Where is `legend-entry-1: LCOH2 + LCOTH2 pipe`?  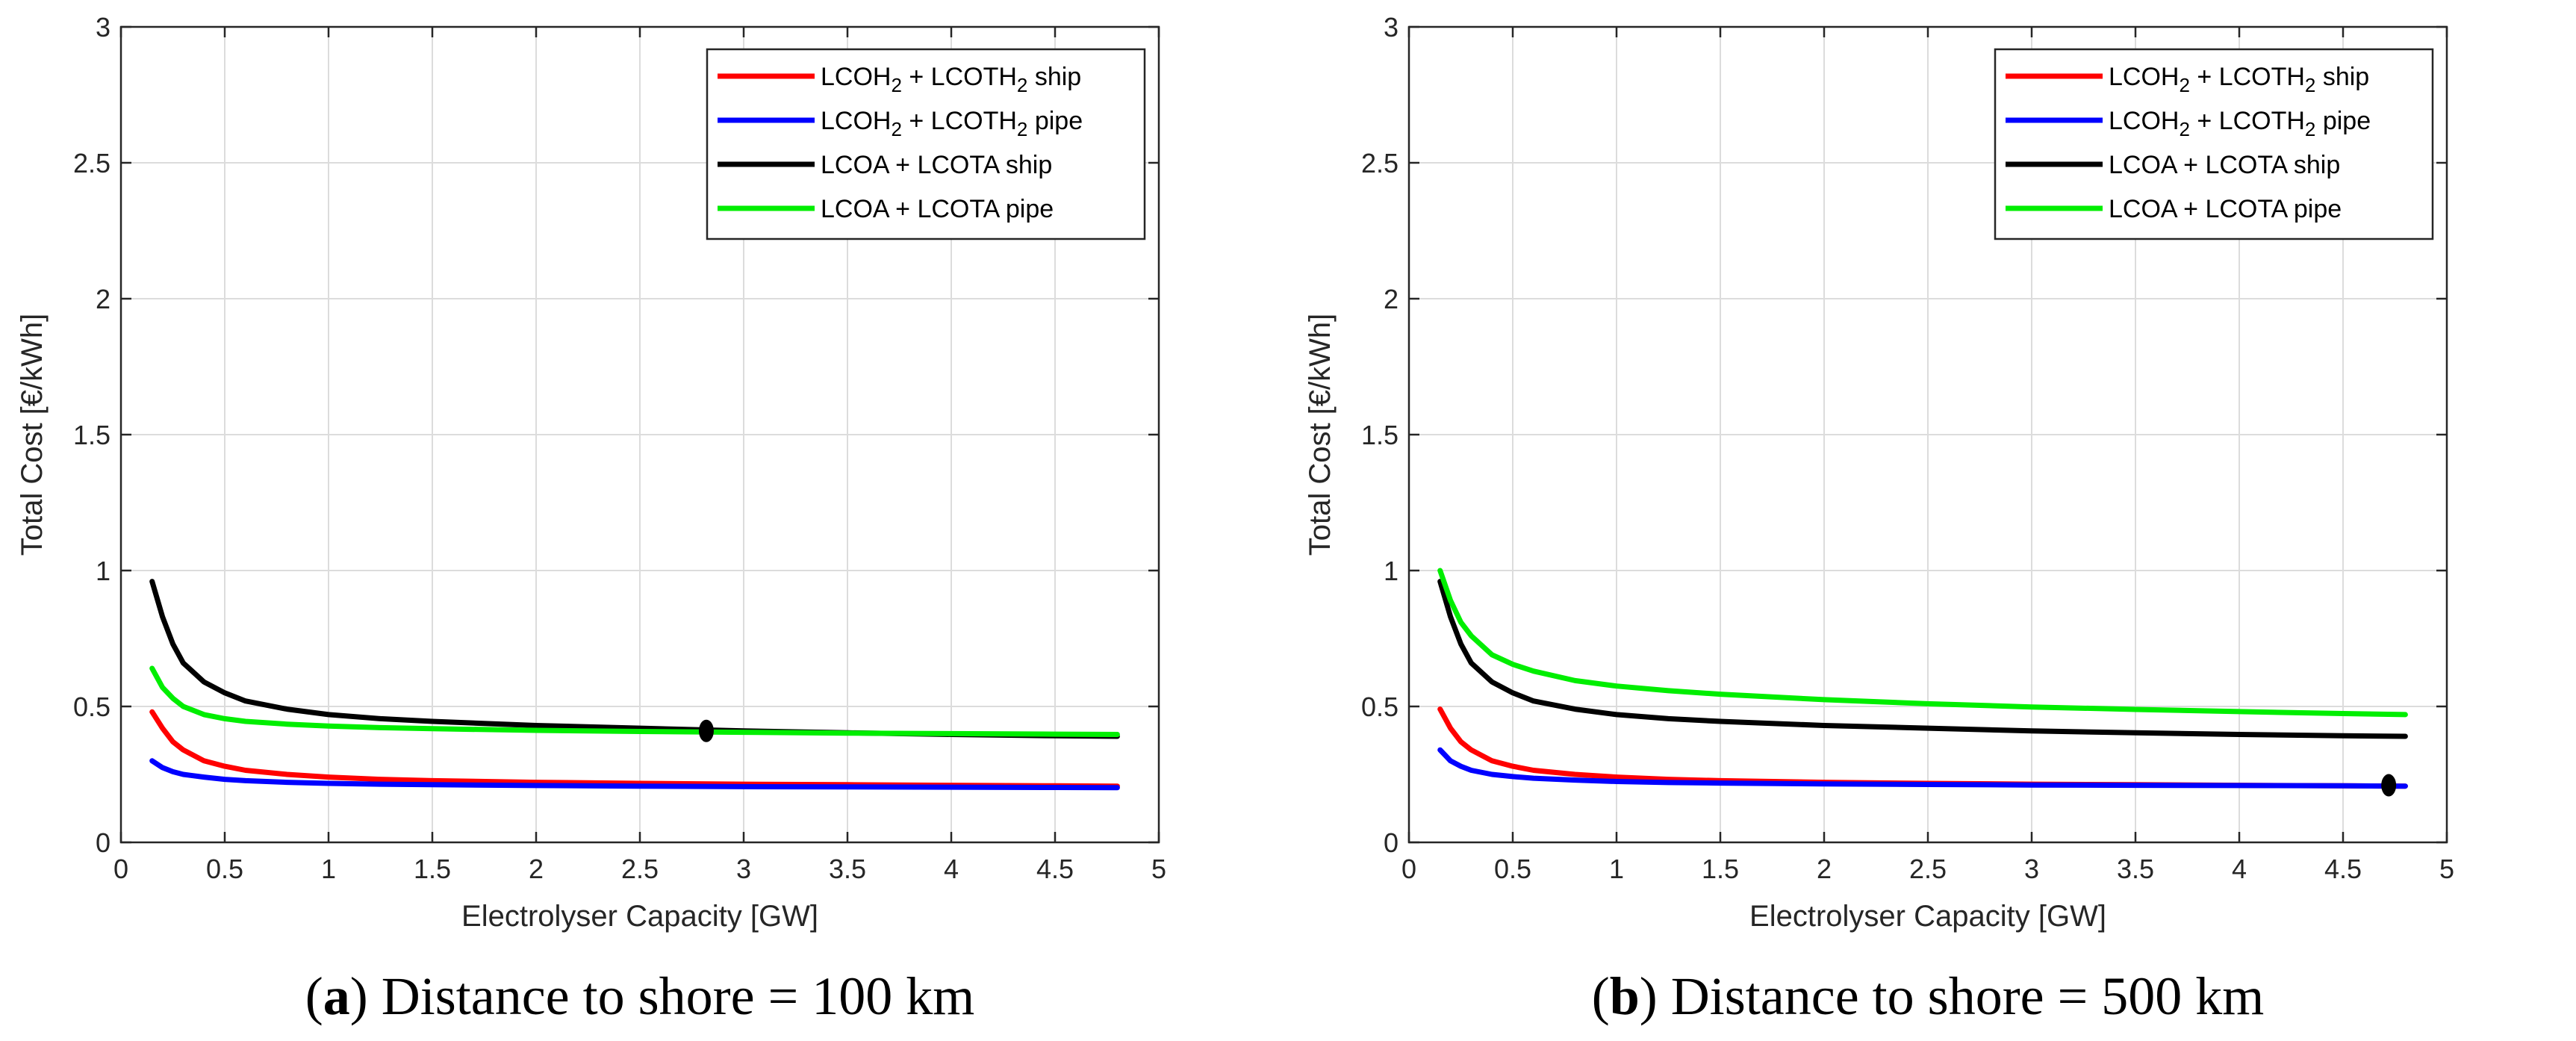 legend-entry-1: LCOH2 + LCOTH2 pipe is located at coordinates (2188, 124).